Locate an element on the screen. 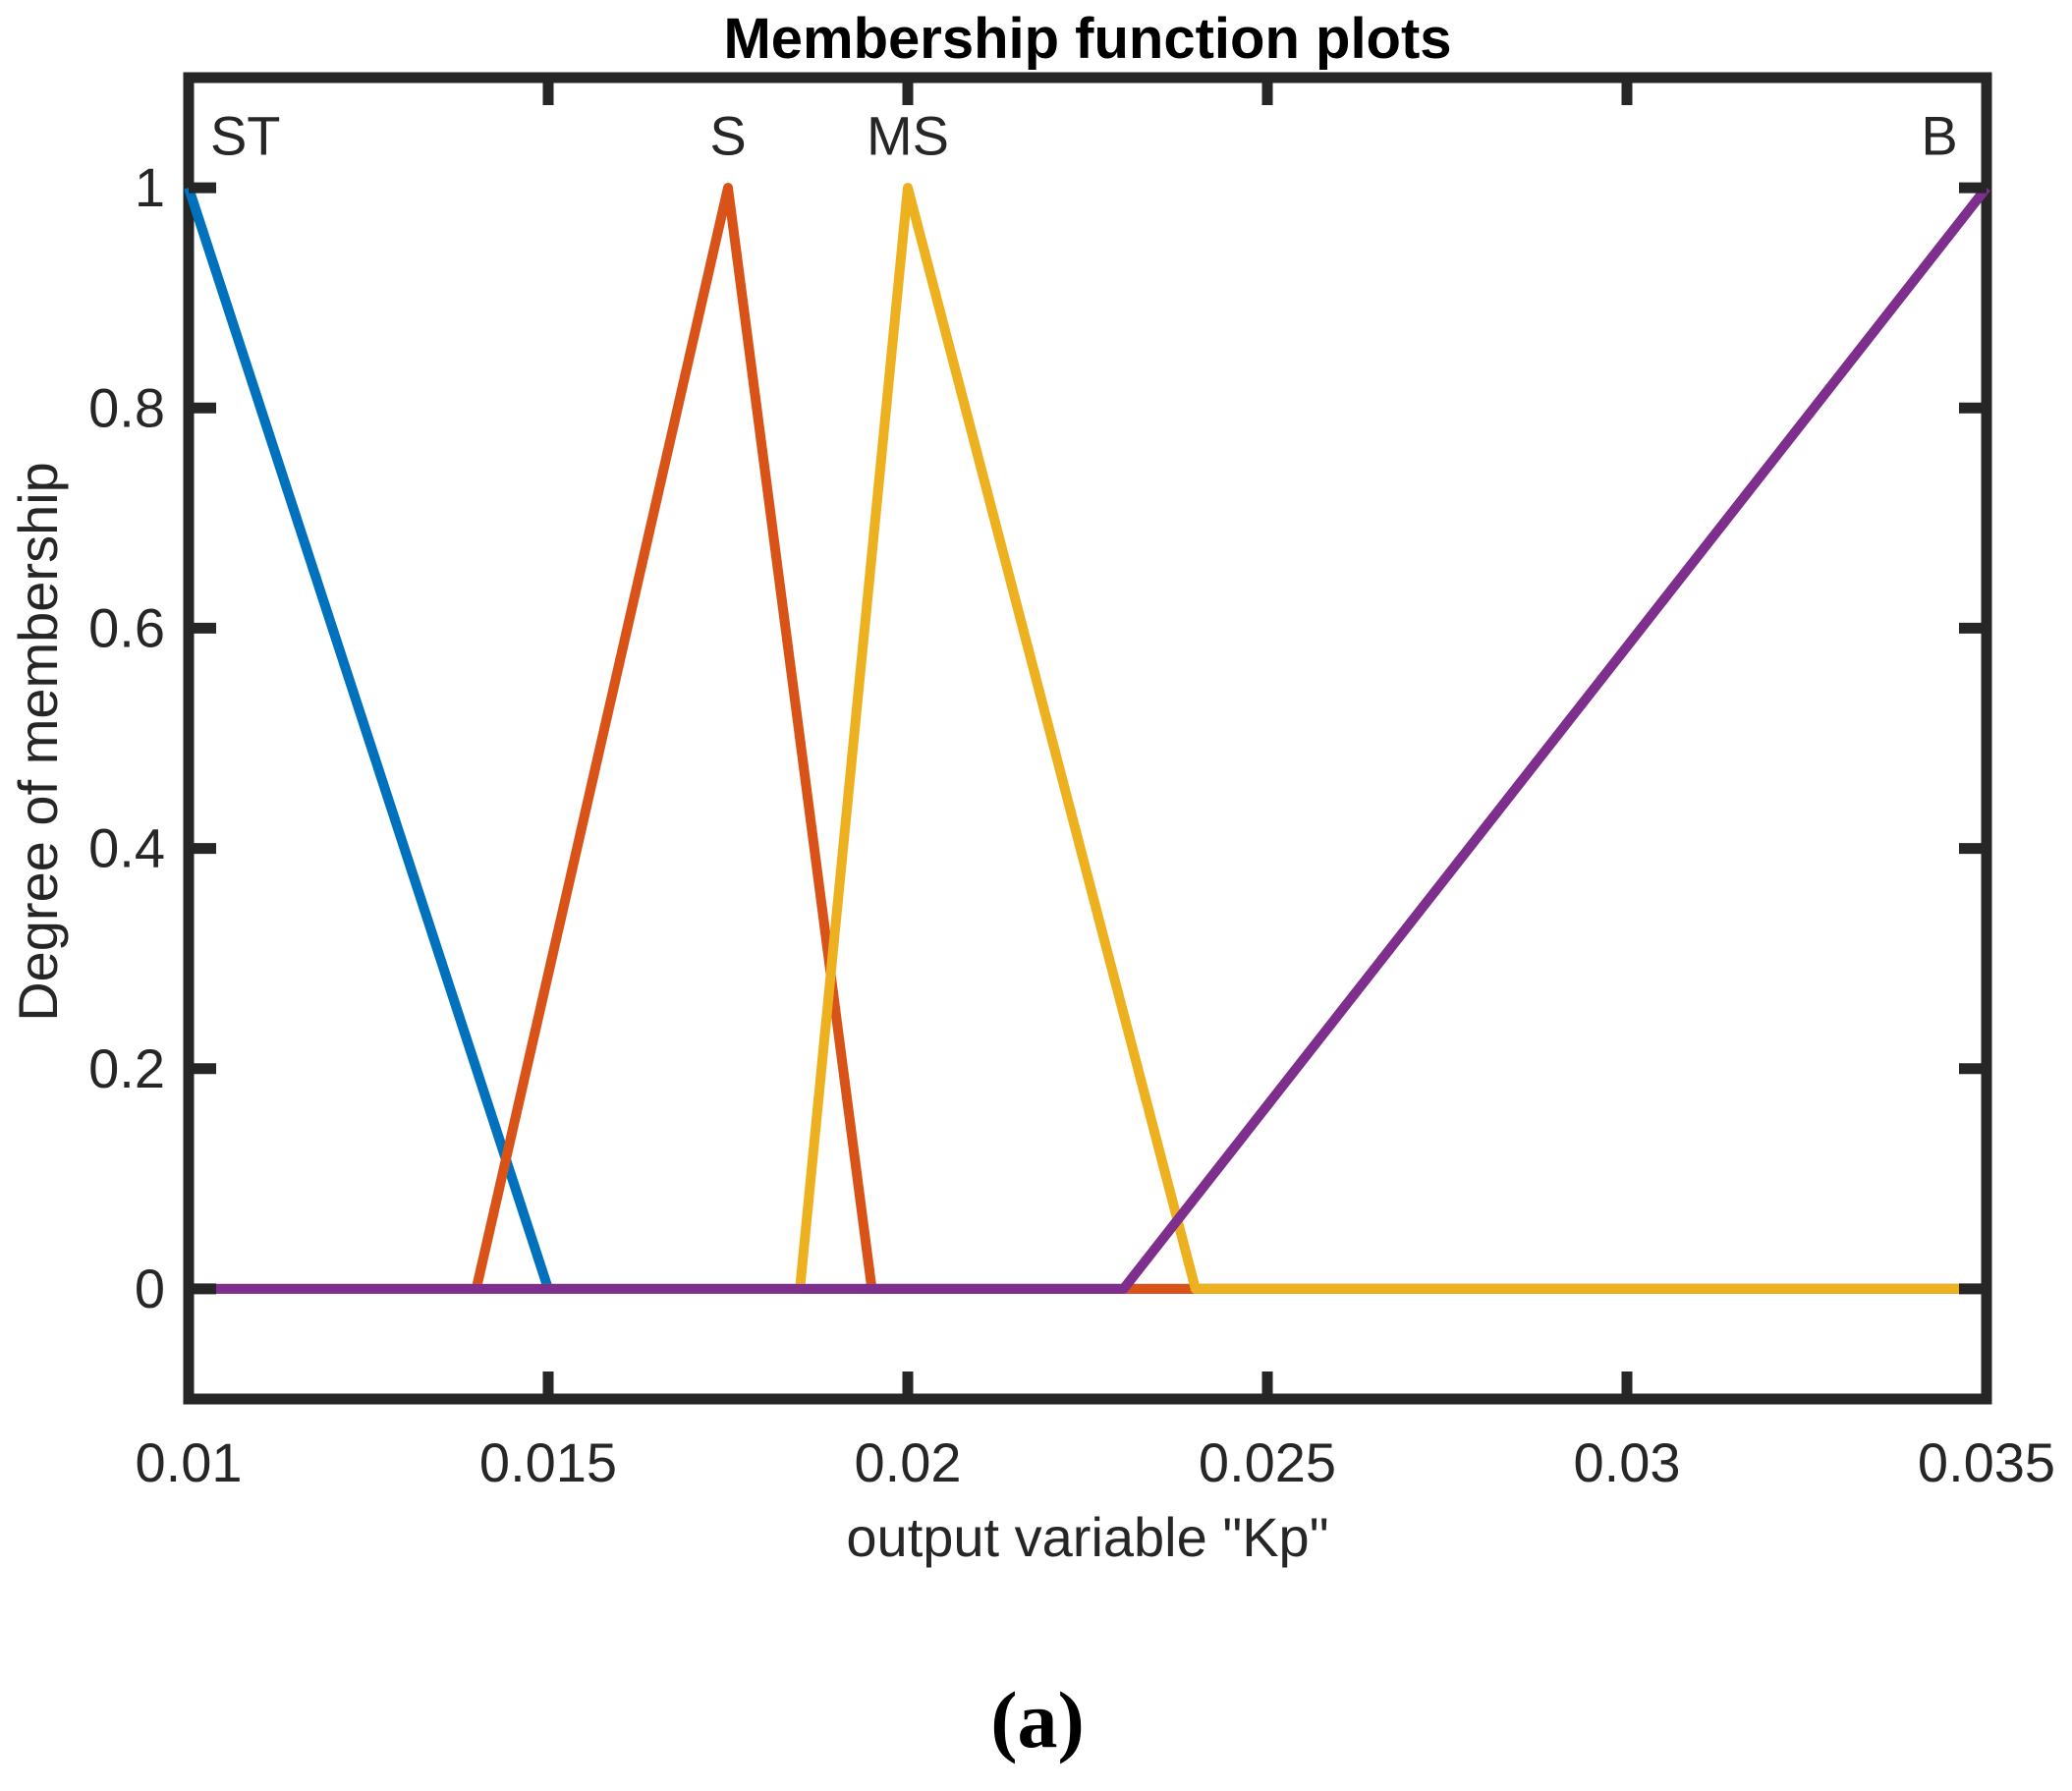  mf-label-S: S is located at coordinates (727, 135).